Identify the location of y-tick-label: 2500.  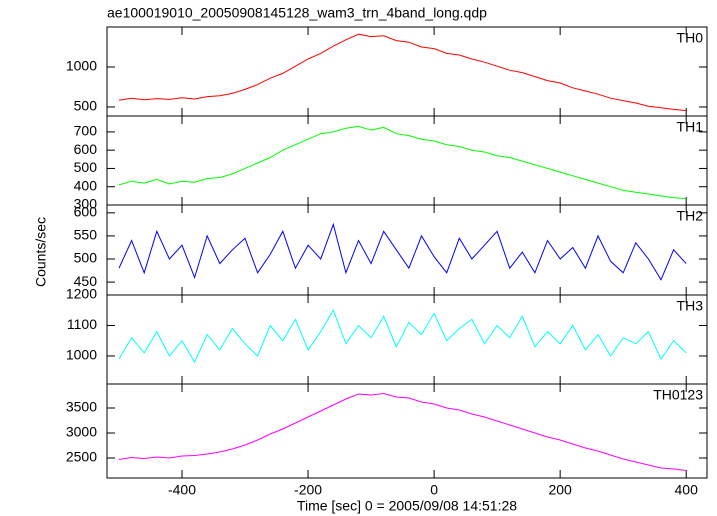
(81, 457).